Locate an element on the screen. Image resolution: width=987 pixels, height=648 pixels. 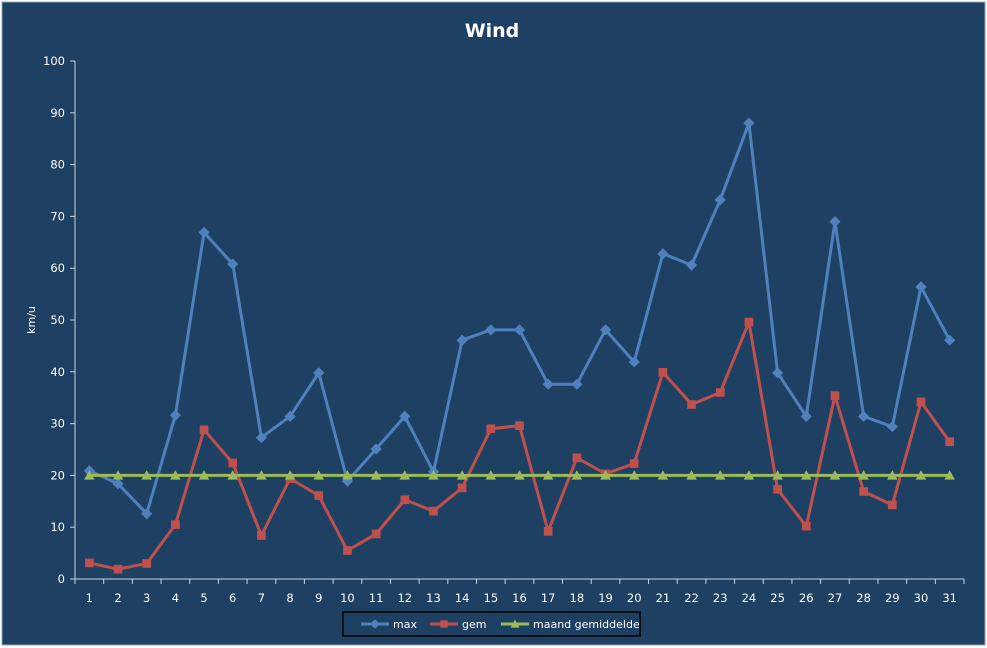
x-tick-label: 26 is located at coordinates (806, 598).